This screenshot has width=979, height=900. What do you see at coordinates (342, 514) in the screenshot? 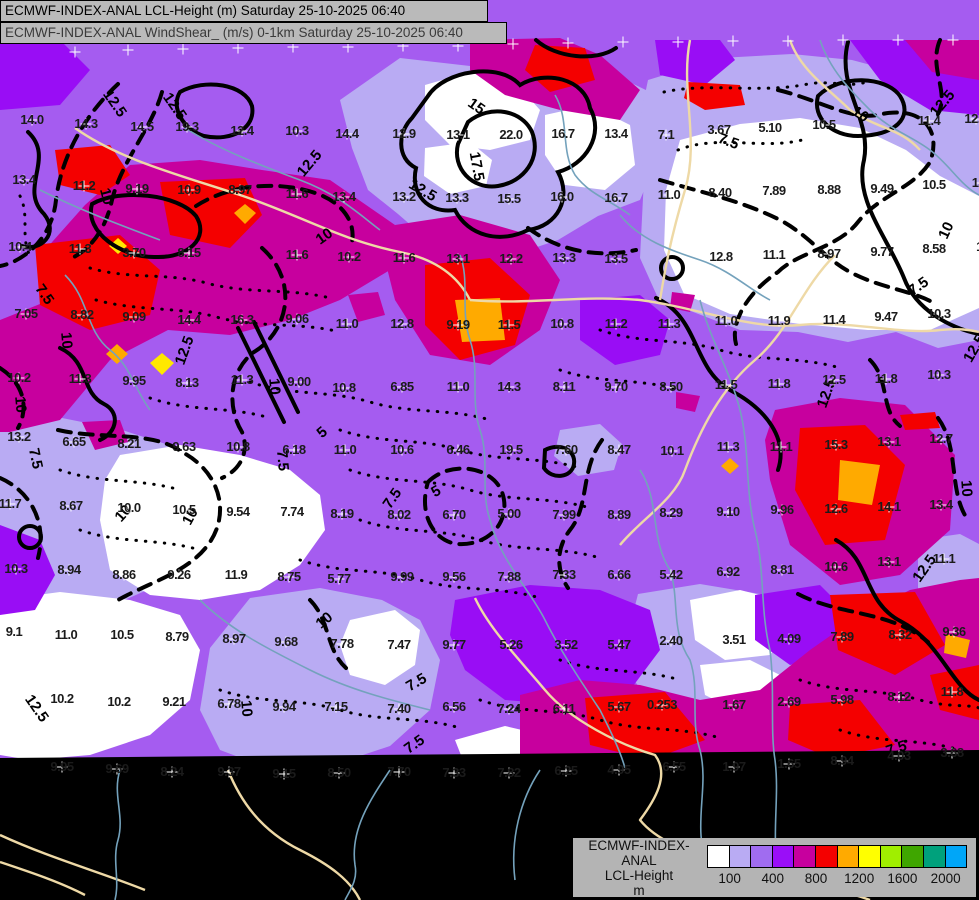
I see `station-value: 8.19` at bounding box center [342, 514].